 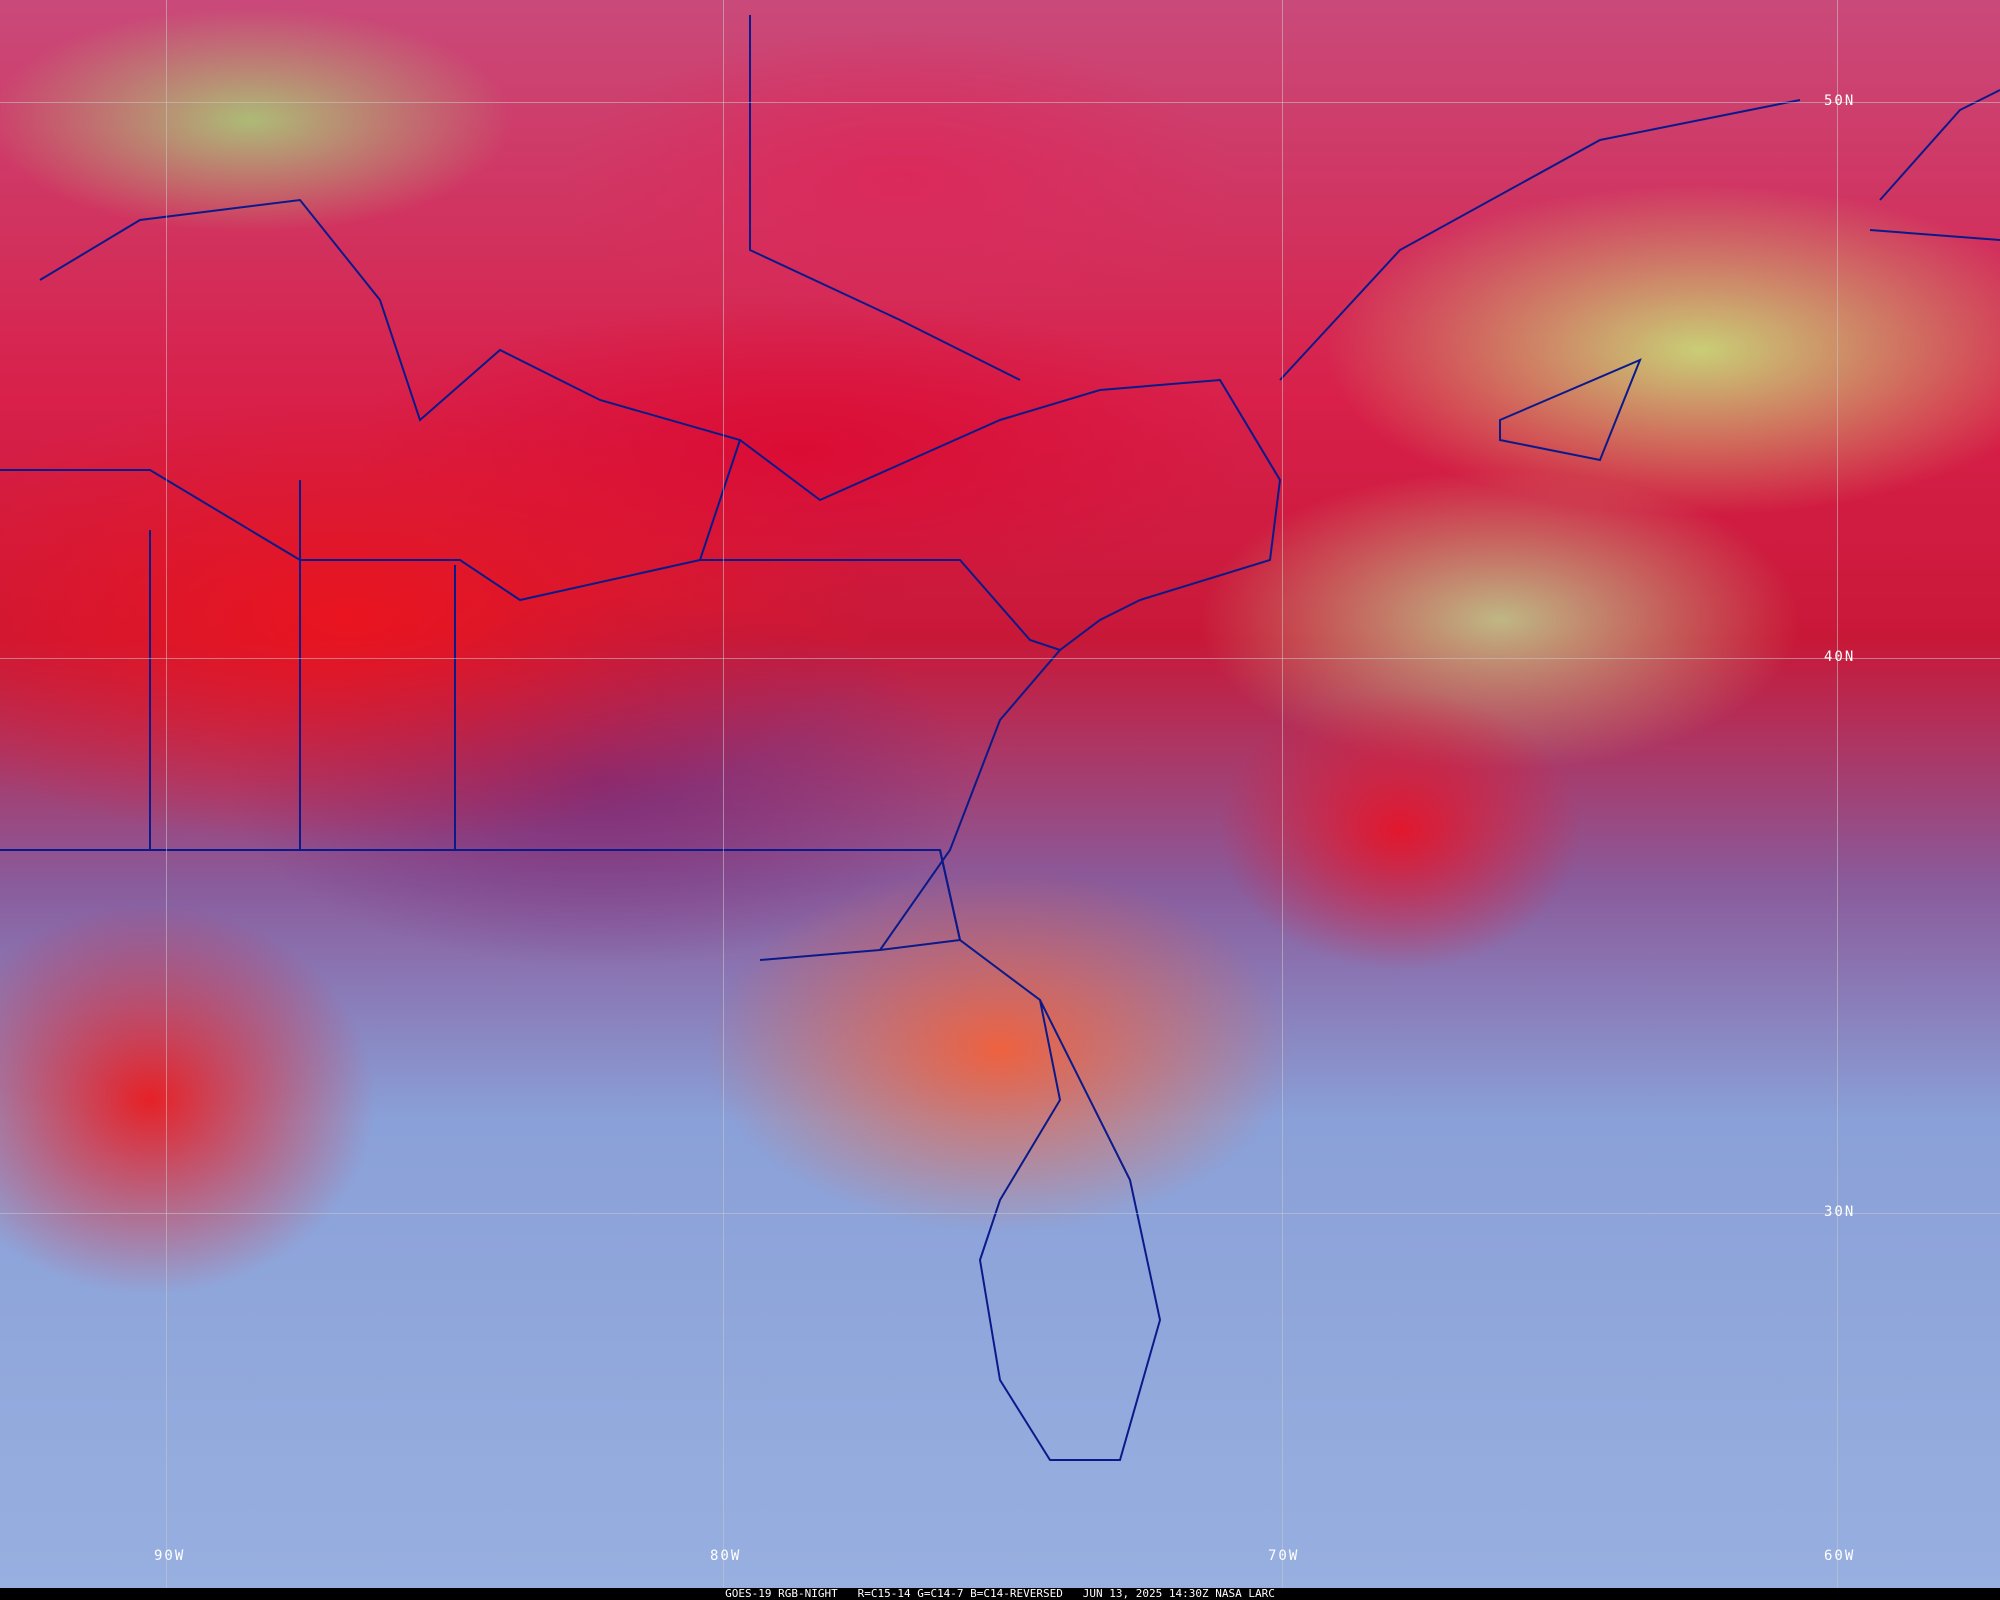 What do you see at coordinates (1145, 1593) in the screenshot?
I see `caption-datetime: JUN 13, 2025 14:30Z` at bounding box center [1145, 1593].